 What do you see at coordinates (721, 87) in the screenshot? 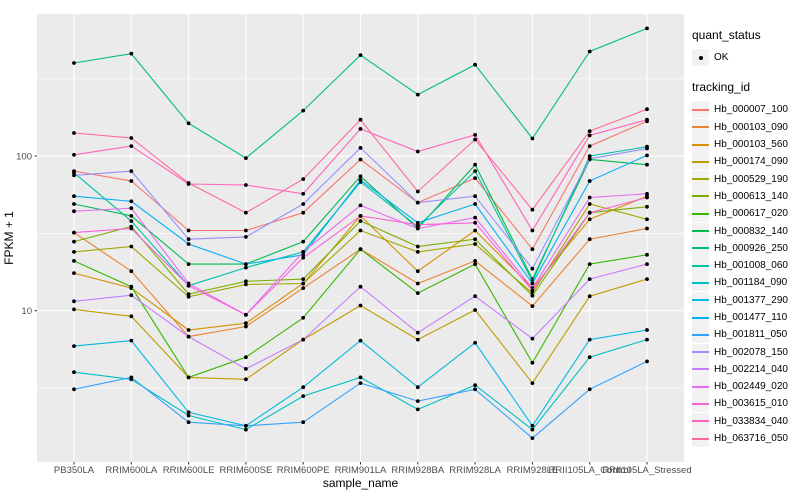
I see `legend-title-tracking-id: tracking_id` at bounding box center [721, 87].